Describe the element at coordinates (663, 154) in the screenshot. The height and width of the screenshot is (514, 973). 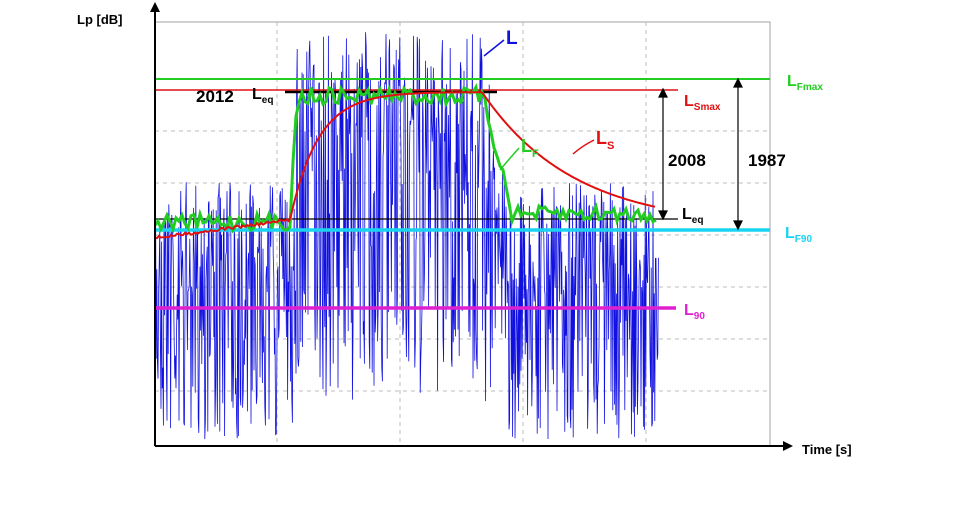
I see `dimension-arrow-2008` at that location.